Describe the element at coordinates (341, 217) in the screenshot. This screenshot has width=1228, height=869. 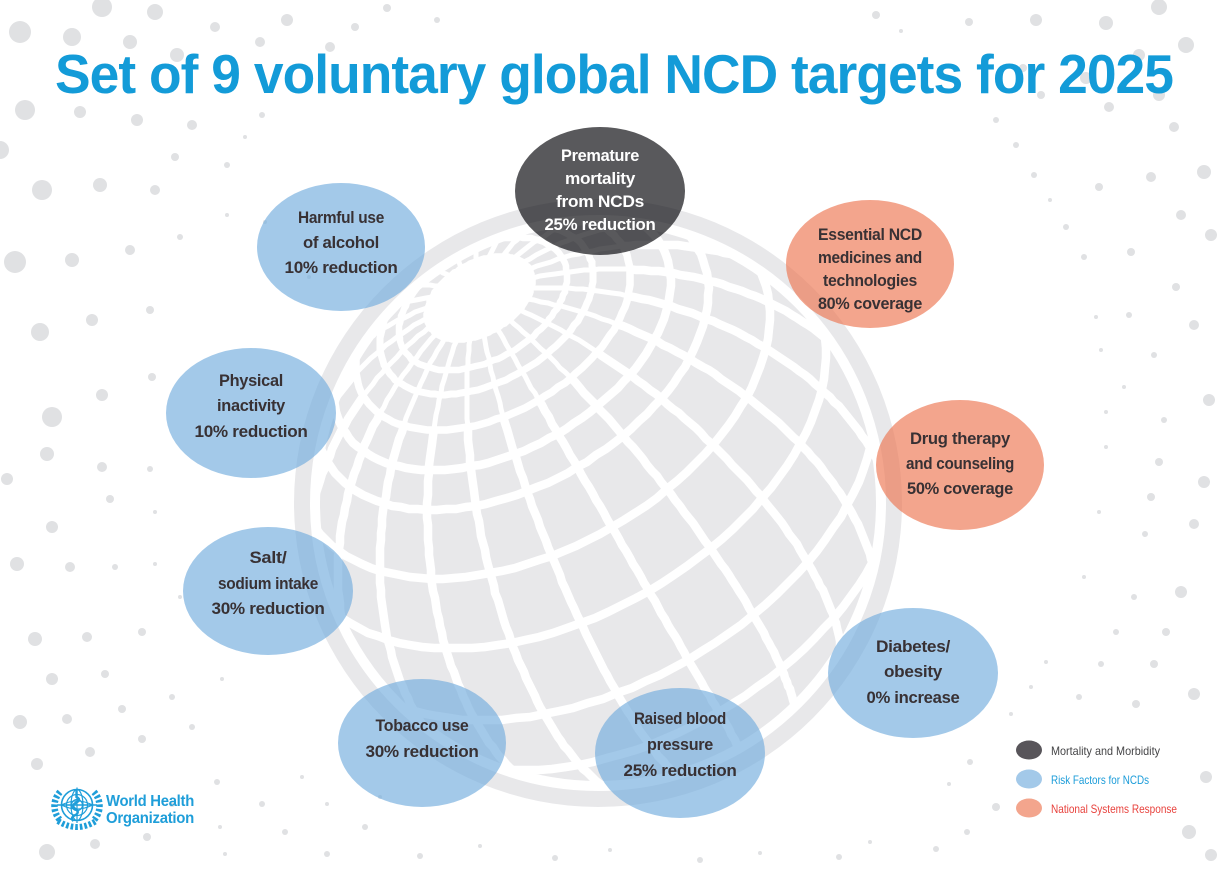
I see `svg-text: Harmful use` at that location.